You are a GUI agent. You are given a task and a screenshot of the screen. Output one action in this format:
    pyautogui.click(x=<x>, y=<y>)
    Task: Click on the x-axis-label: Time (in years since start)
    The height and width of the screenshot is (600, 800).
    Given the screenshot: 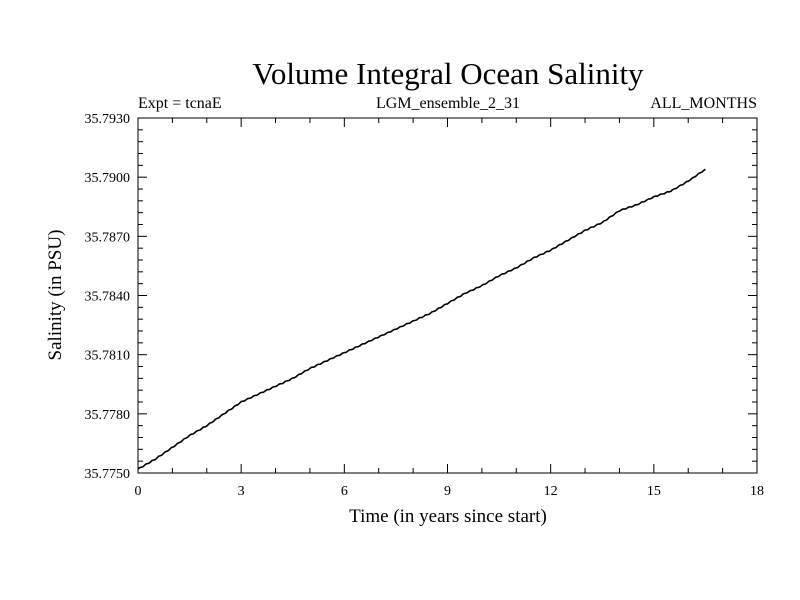 What is the action you would take?
    pyautogui.click(x=448, y=516)
    